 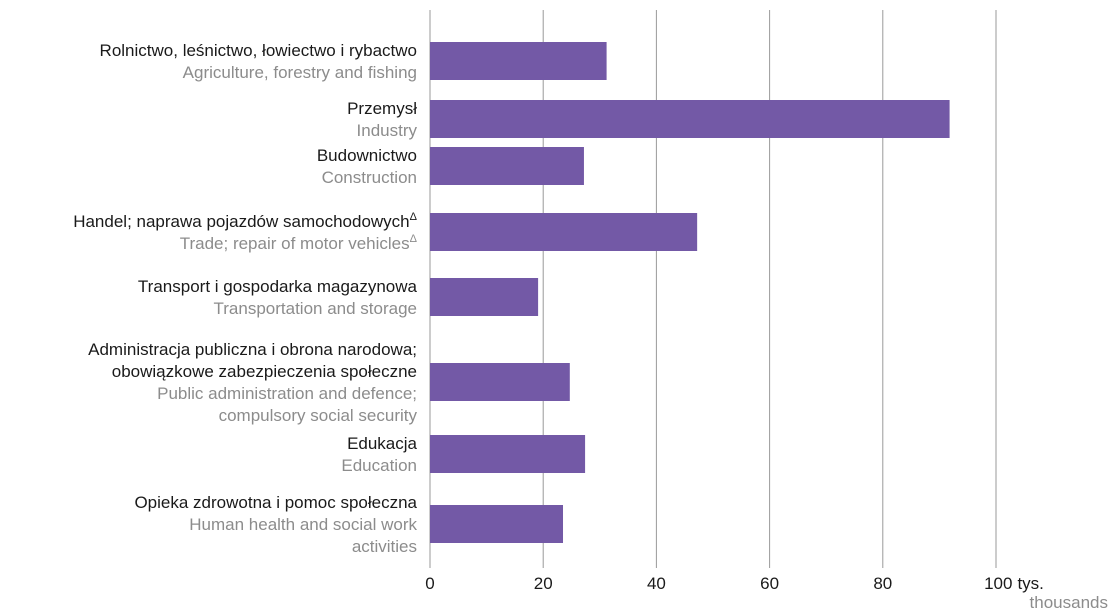 I want to click on category-label-pl: Budownictwo, so click(x=367, y=155).